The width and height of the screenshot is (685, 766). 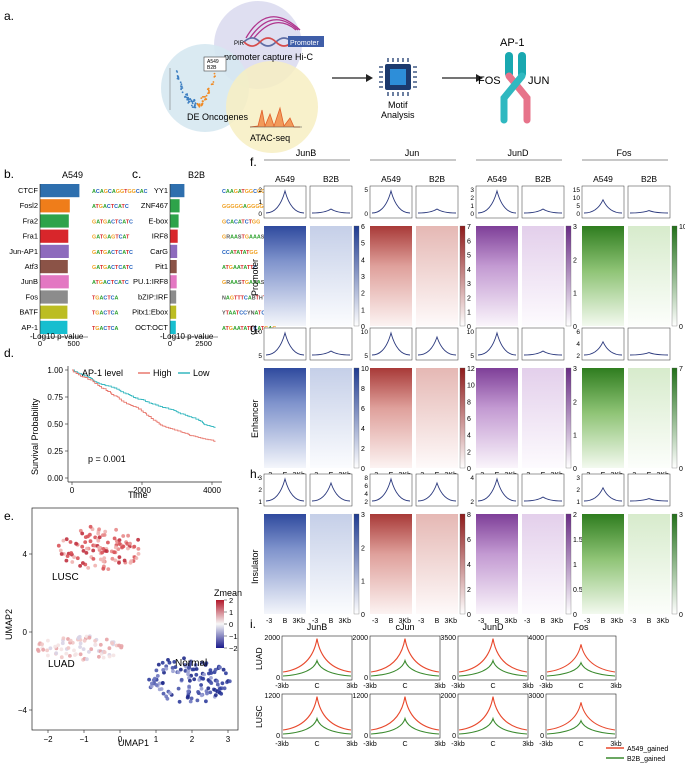 What do you see at coordinates (317, 658) in the screenshot?
I see `profile-box` at bounding box center [317, 658].